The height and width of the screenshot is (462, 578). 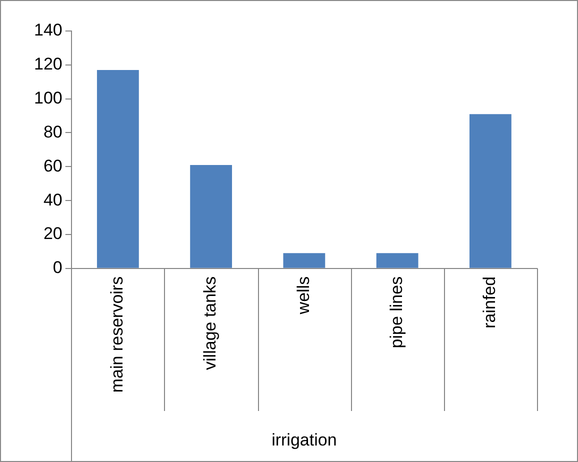 What do you see at coordinates (210, 323) in the screenshot?
I see `x-tick-label: village tanks` at bounding box center [210, 323].